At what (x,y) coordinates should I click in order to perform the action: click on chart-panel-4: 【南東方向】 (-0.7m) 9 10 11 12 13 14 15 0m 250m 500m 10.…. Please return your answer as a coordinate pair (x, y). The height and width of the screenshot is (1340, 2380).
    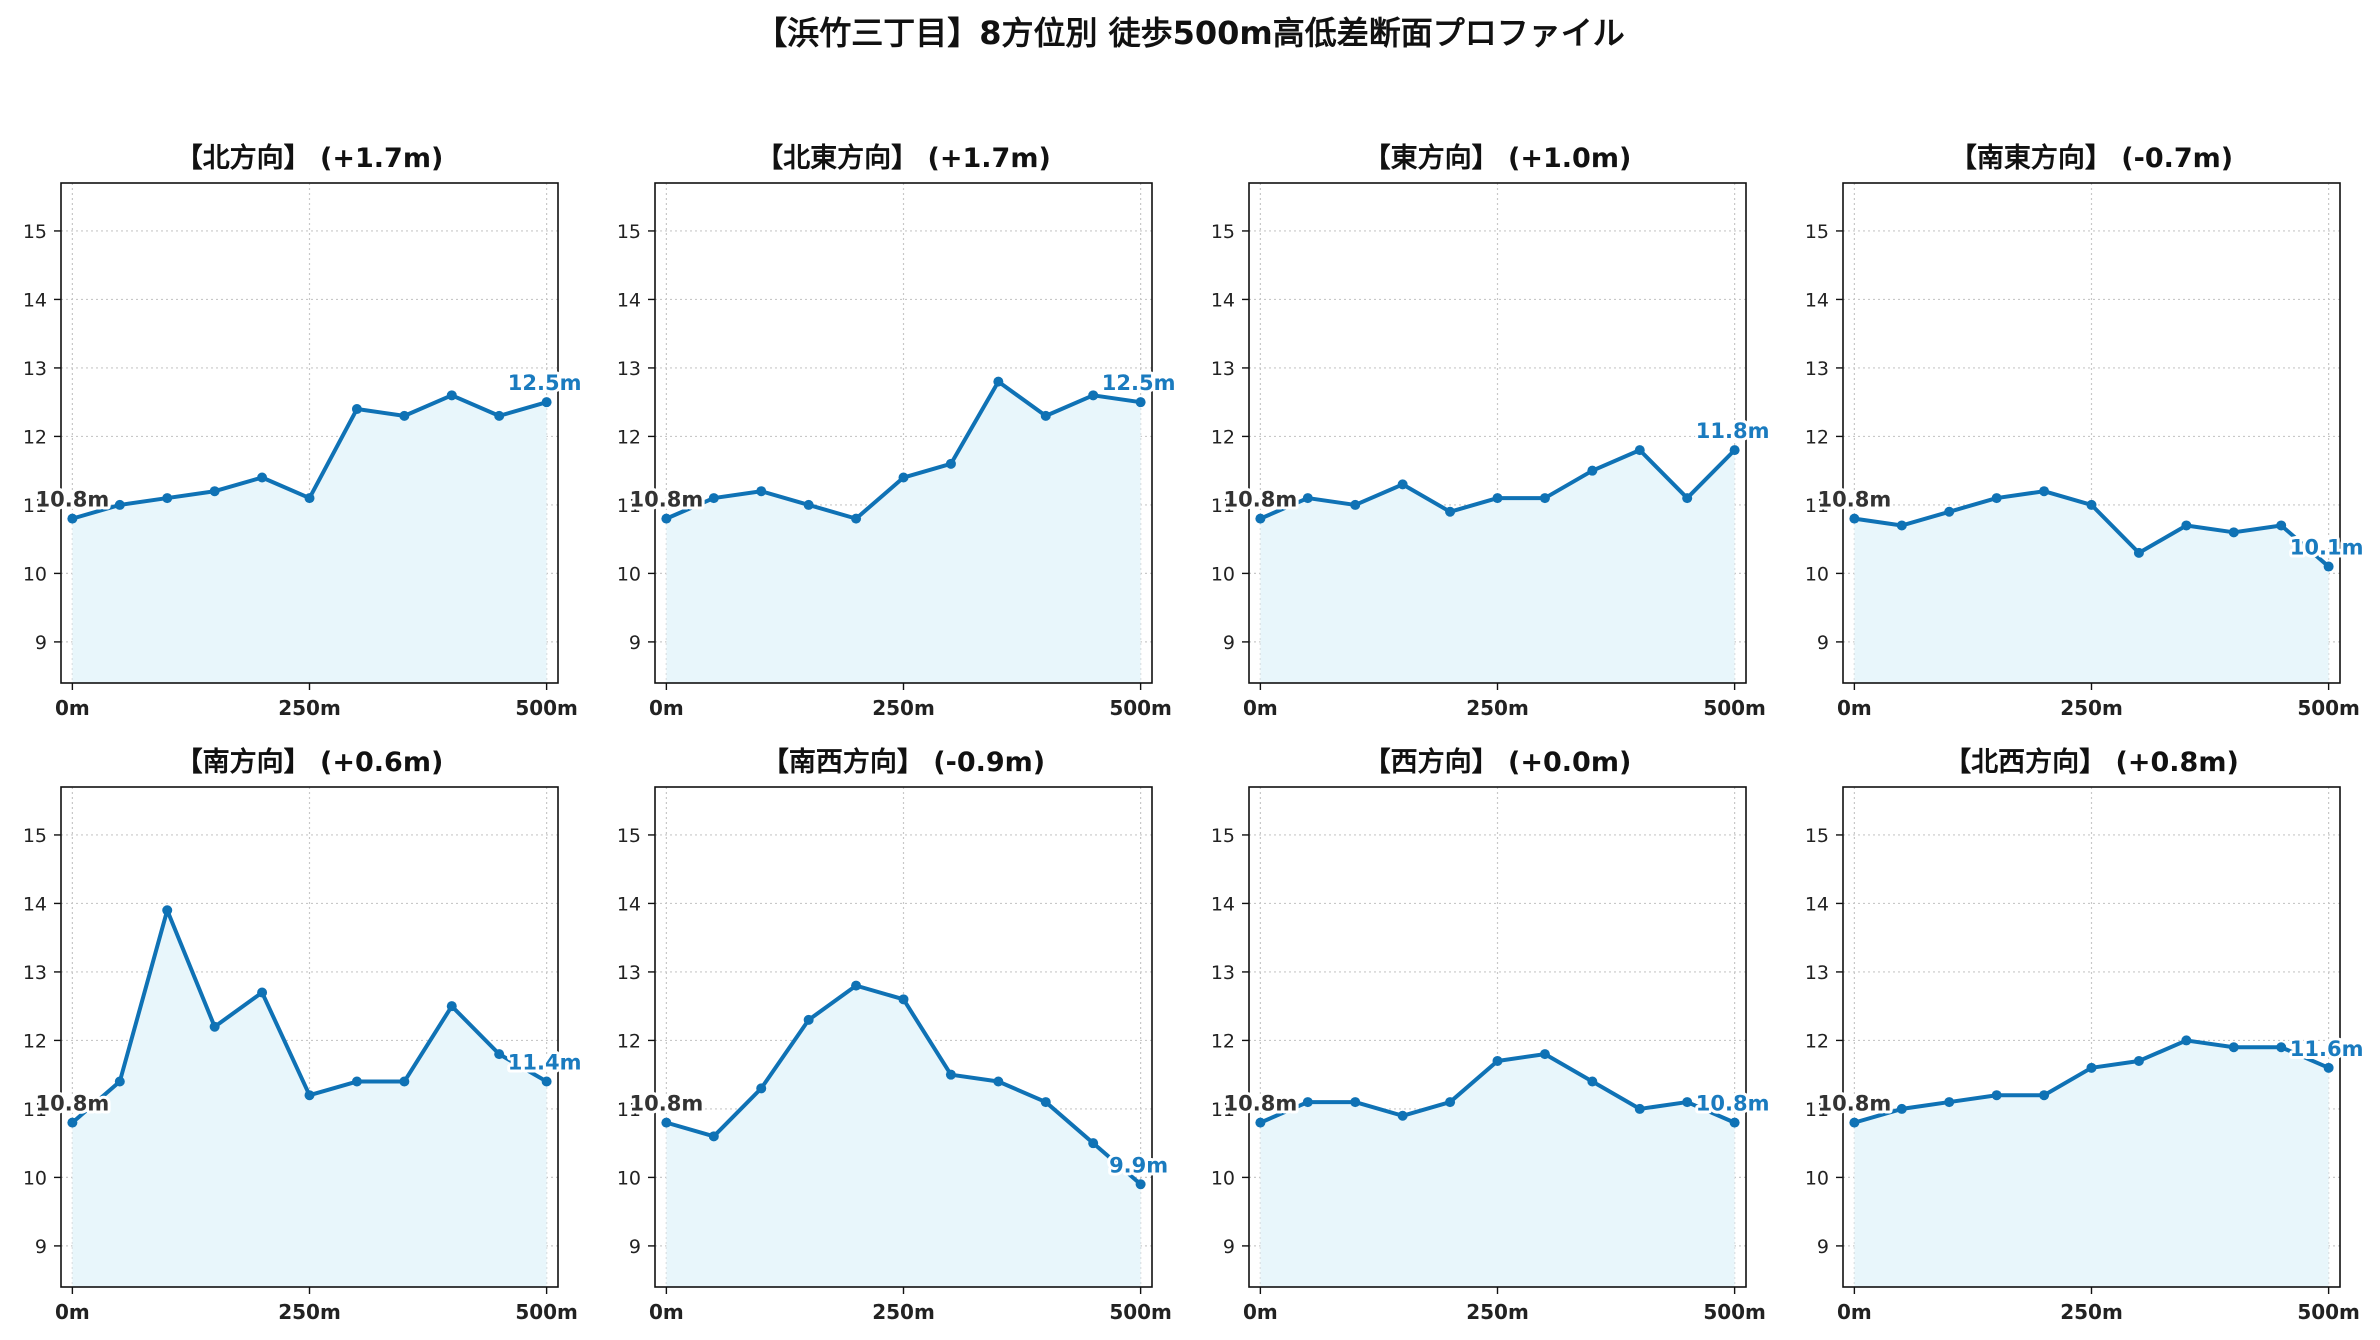
    Looking at the image, I should click on (2086, 431).